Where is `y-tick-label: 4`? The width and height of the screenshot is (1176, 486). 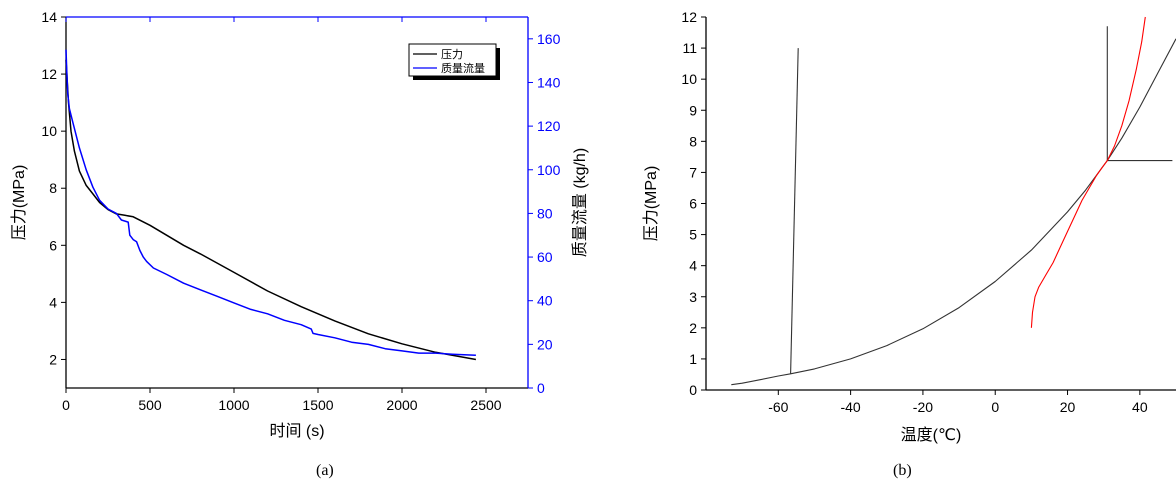
y-tick-label: 4 is located at coordinates (693, 266).